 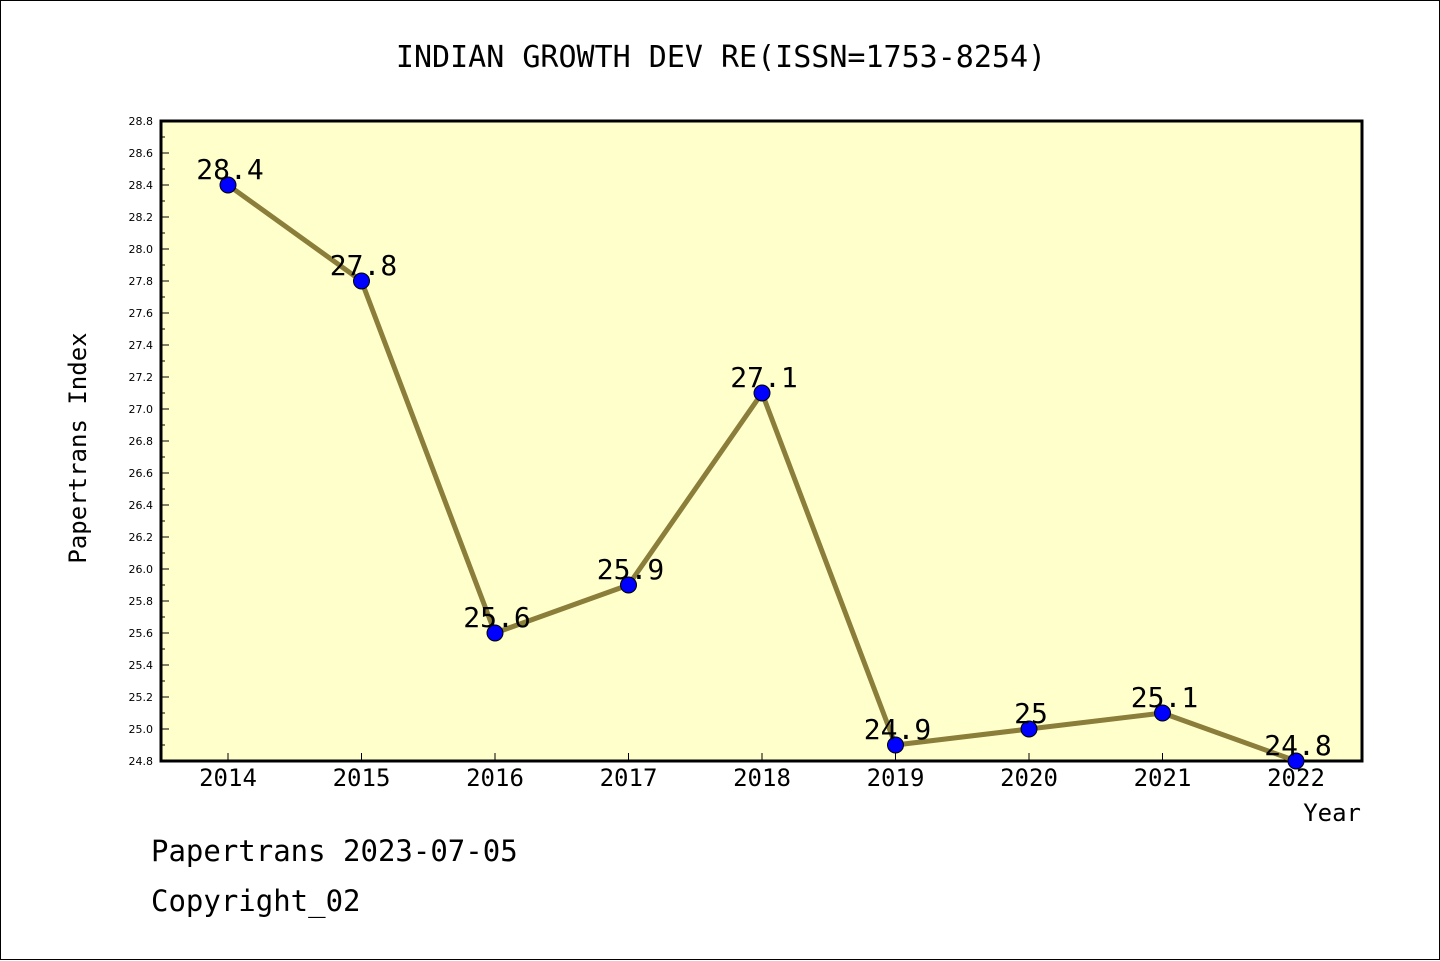 What do you see at coordinates (141, 249) in the screenshot?
I see `y-tick-label: 28.0` at bounding box center [141, 249].